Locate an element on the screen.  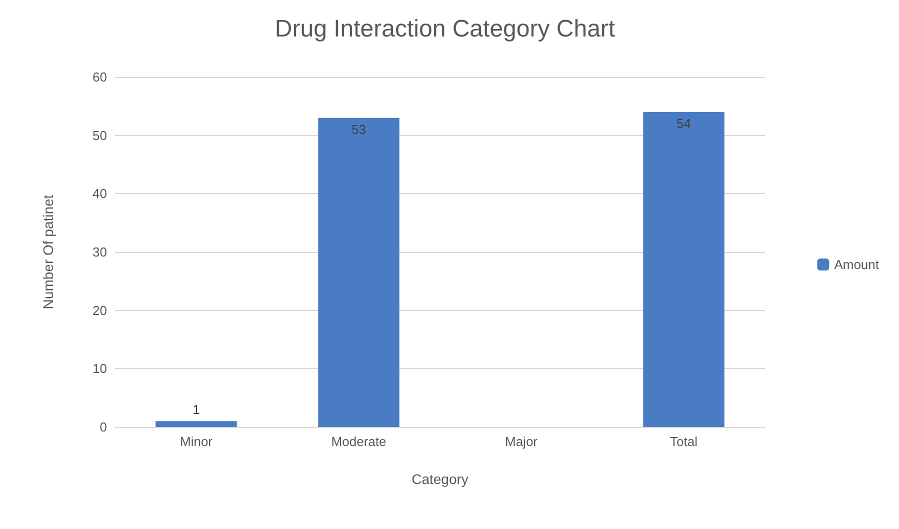
x-tick-label: Minor is located at coordinates (197, 441).